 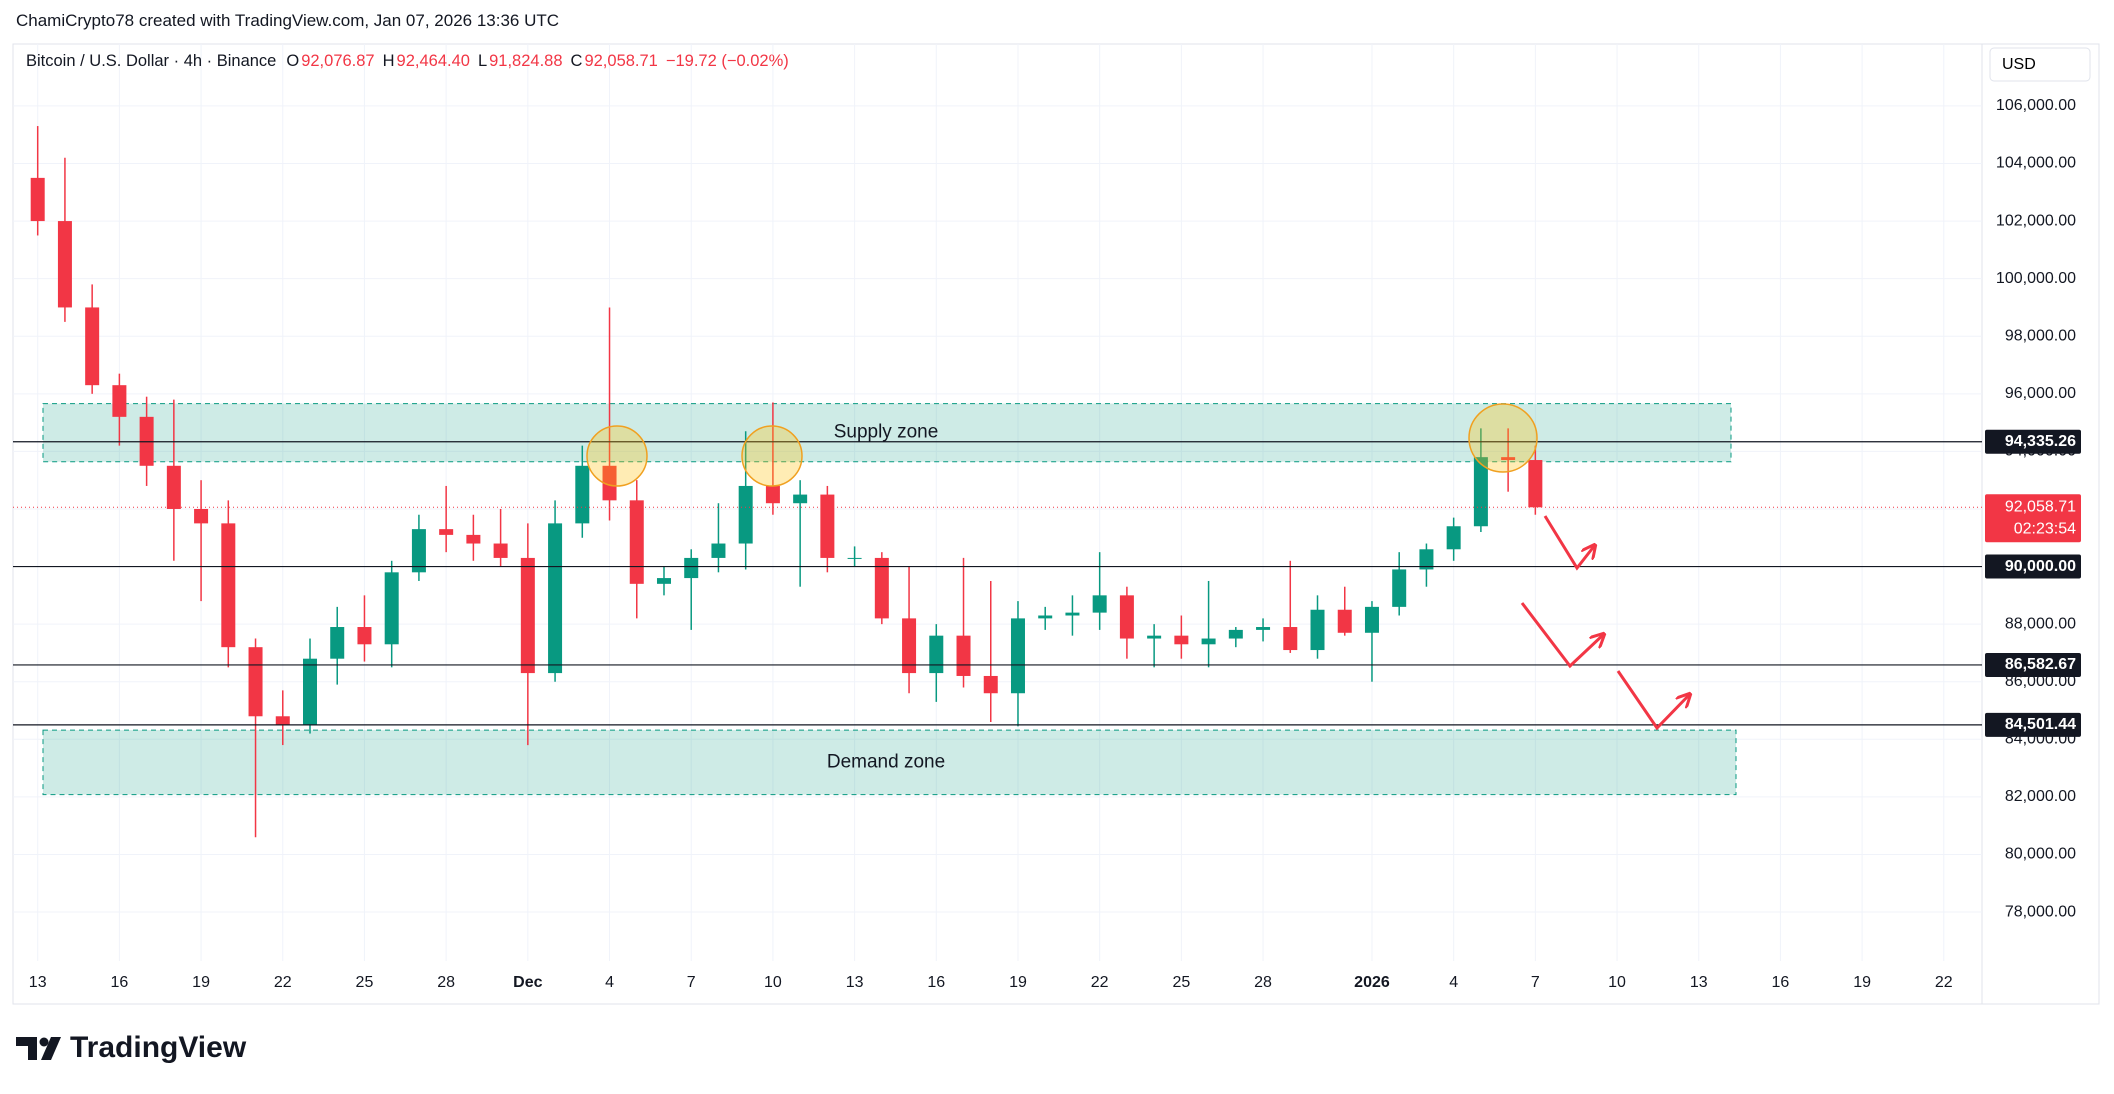 I want to click on ohlc-value: 92,464.40, so click(x=433, y=61).